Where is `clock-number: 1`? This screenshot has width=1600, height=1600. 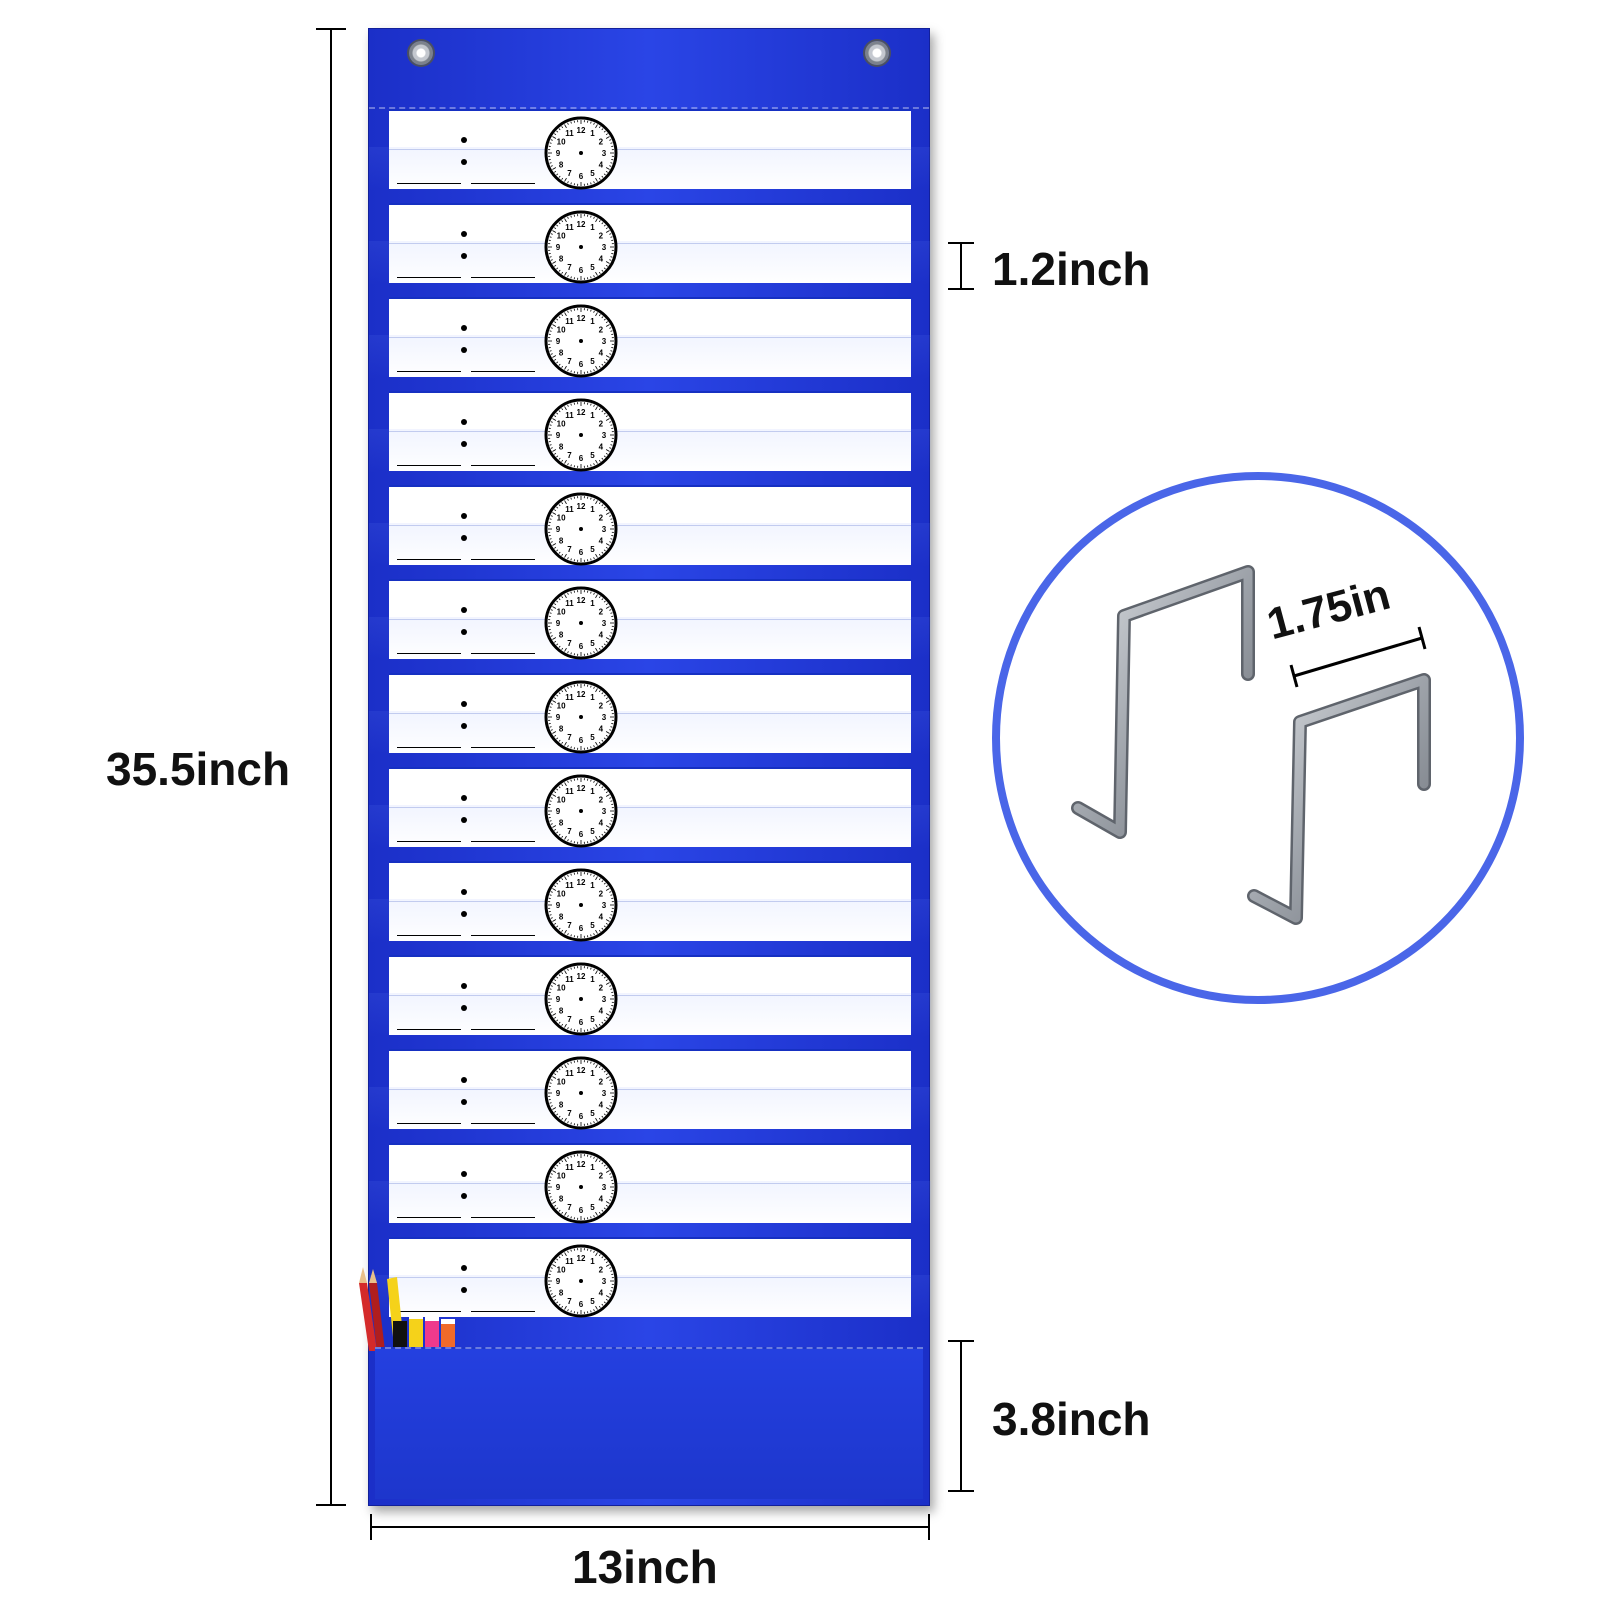 clock-number: 1 is located at coordinates (592, 133).